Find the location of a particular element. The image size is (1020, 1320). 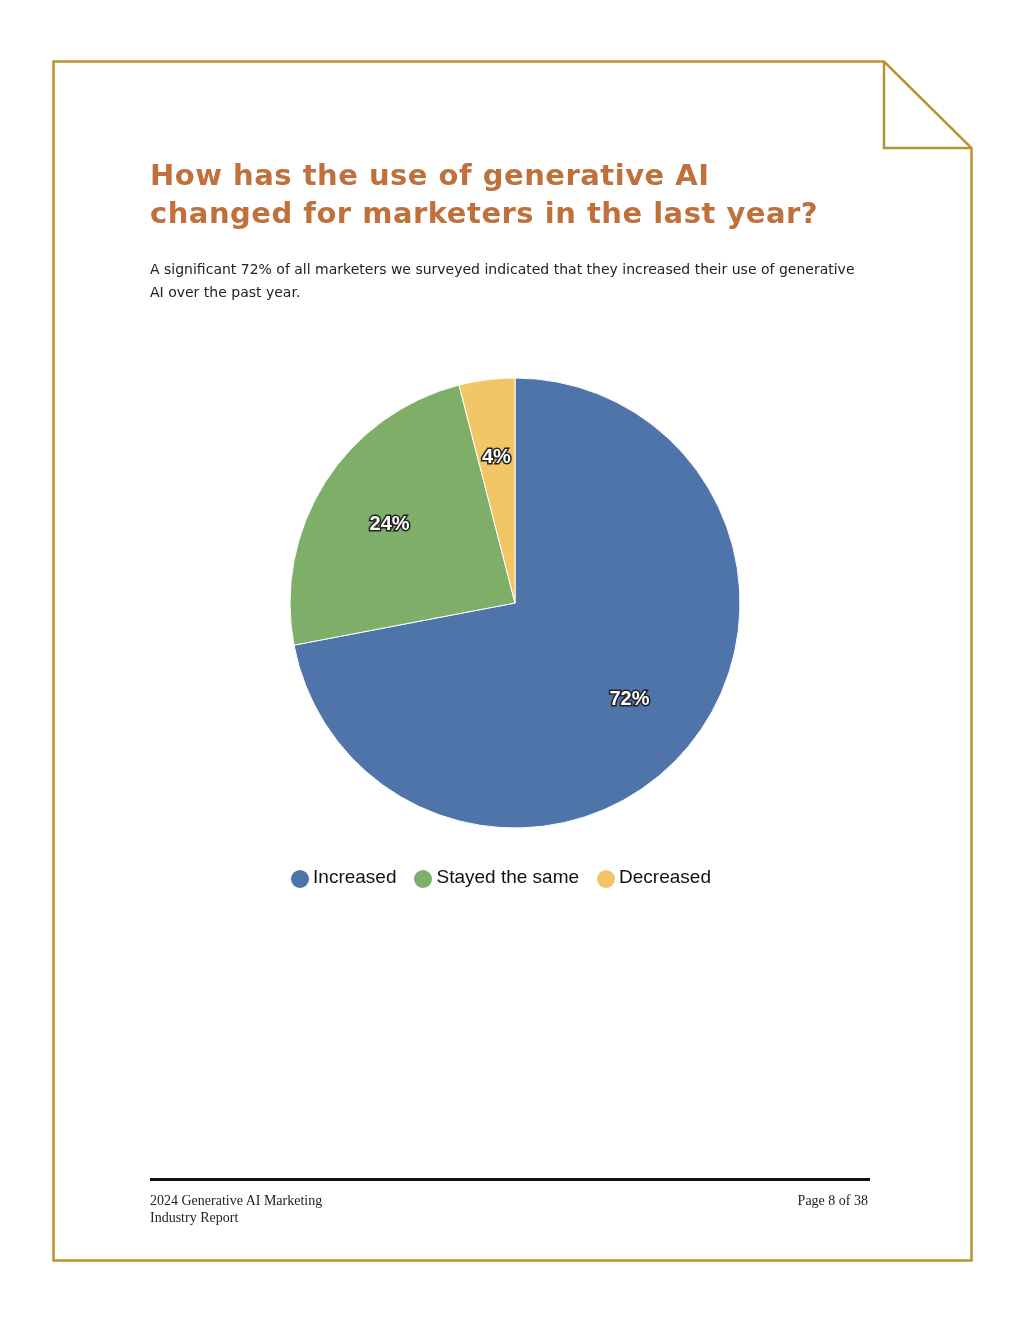

legend-label: Decreased is located at coordinates (665, 876).